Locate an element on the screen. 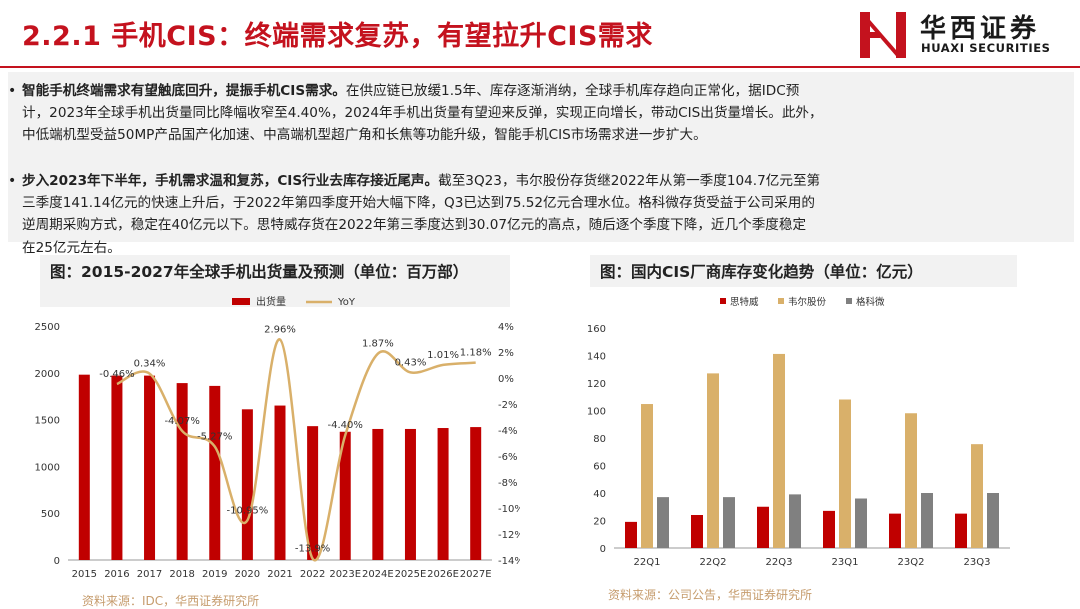 The height and width of the screenshot is (609, 1080). x-tick-label: 22Q1 is located at coordinates (647, 562).